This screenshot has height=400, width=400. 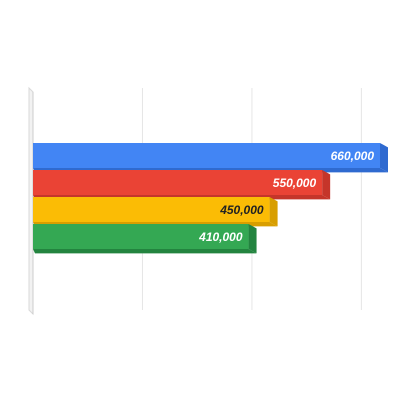 I want to click on bar-value-label: 450,000, so click(x=241, y=210).